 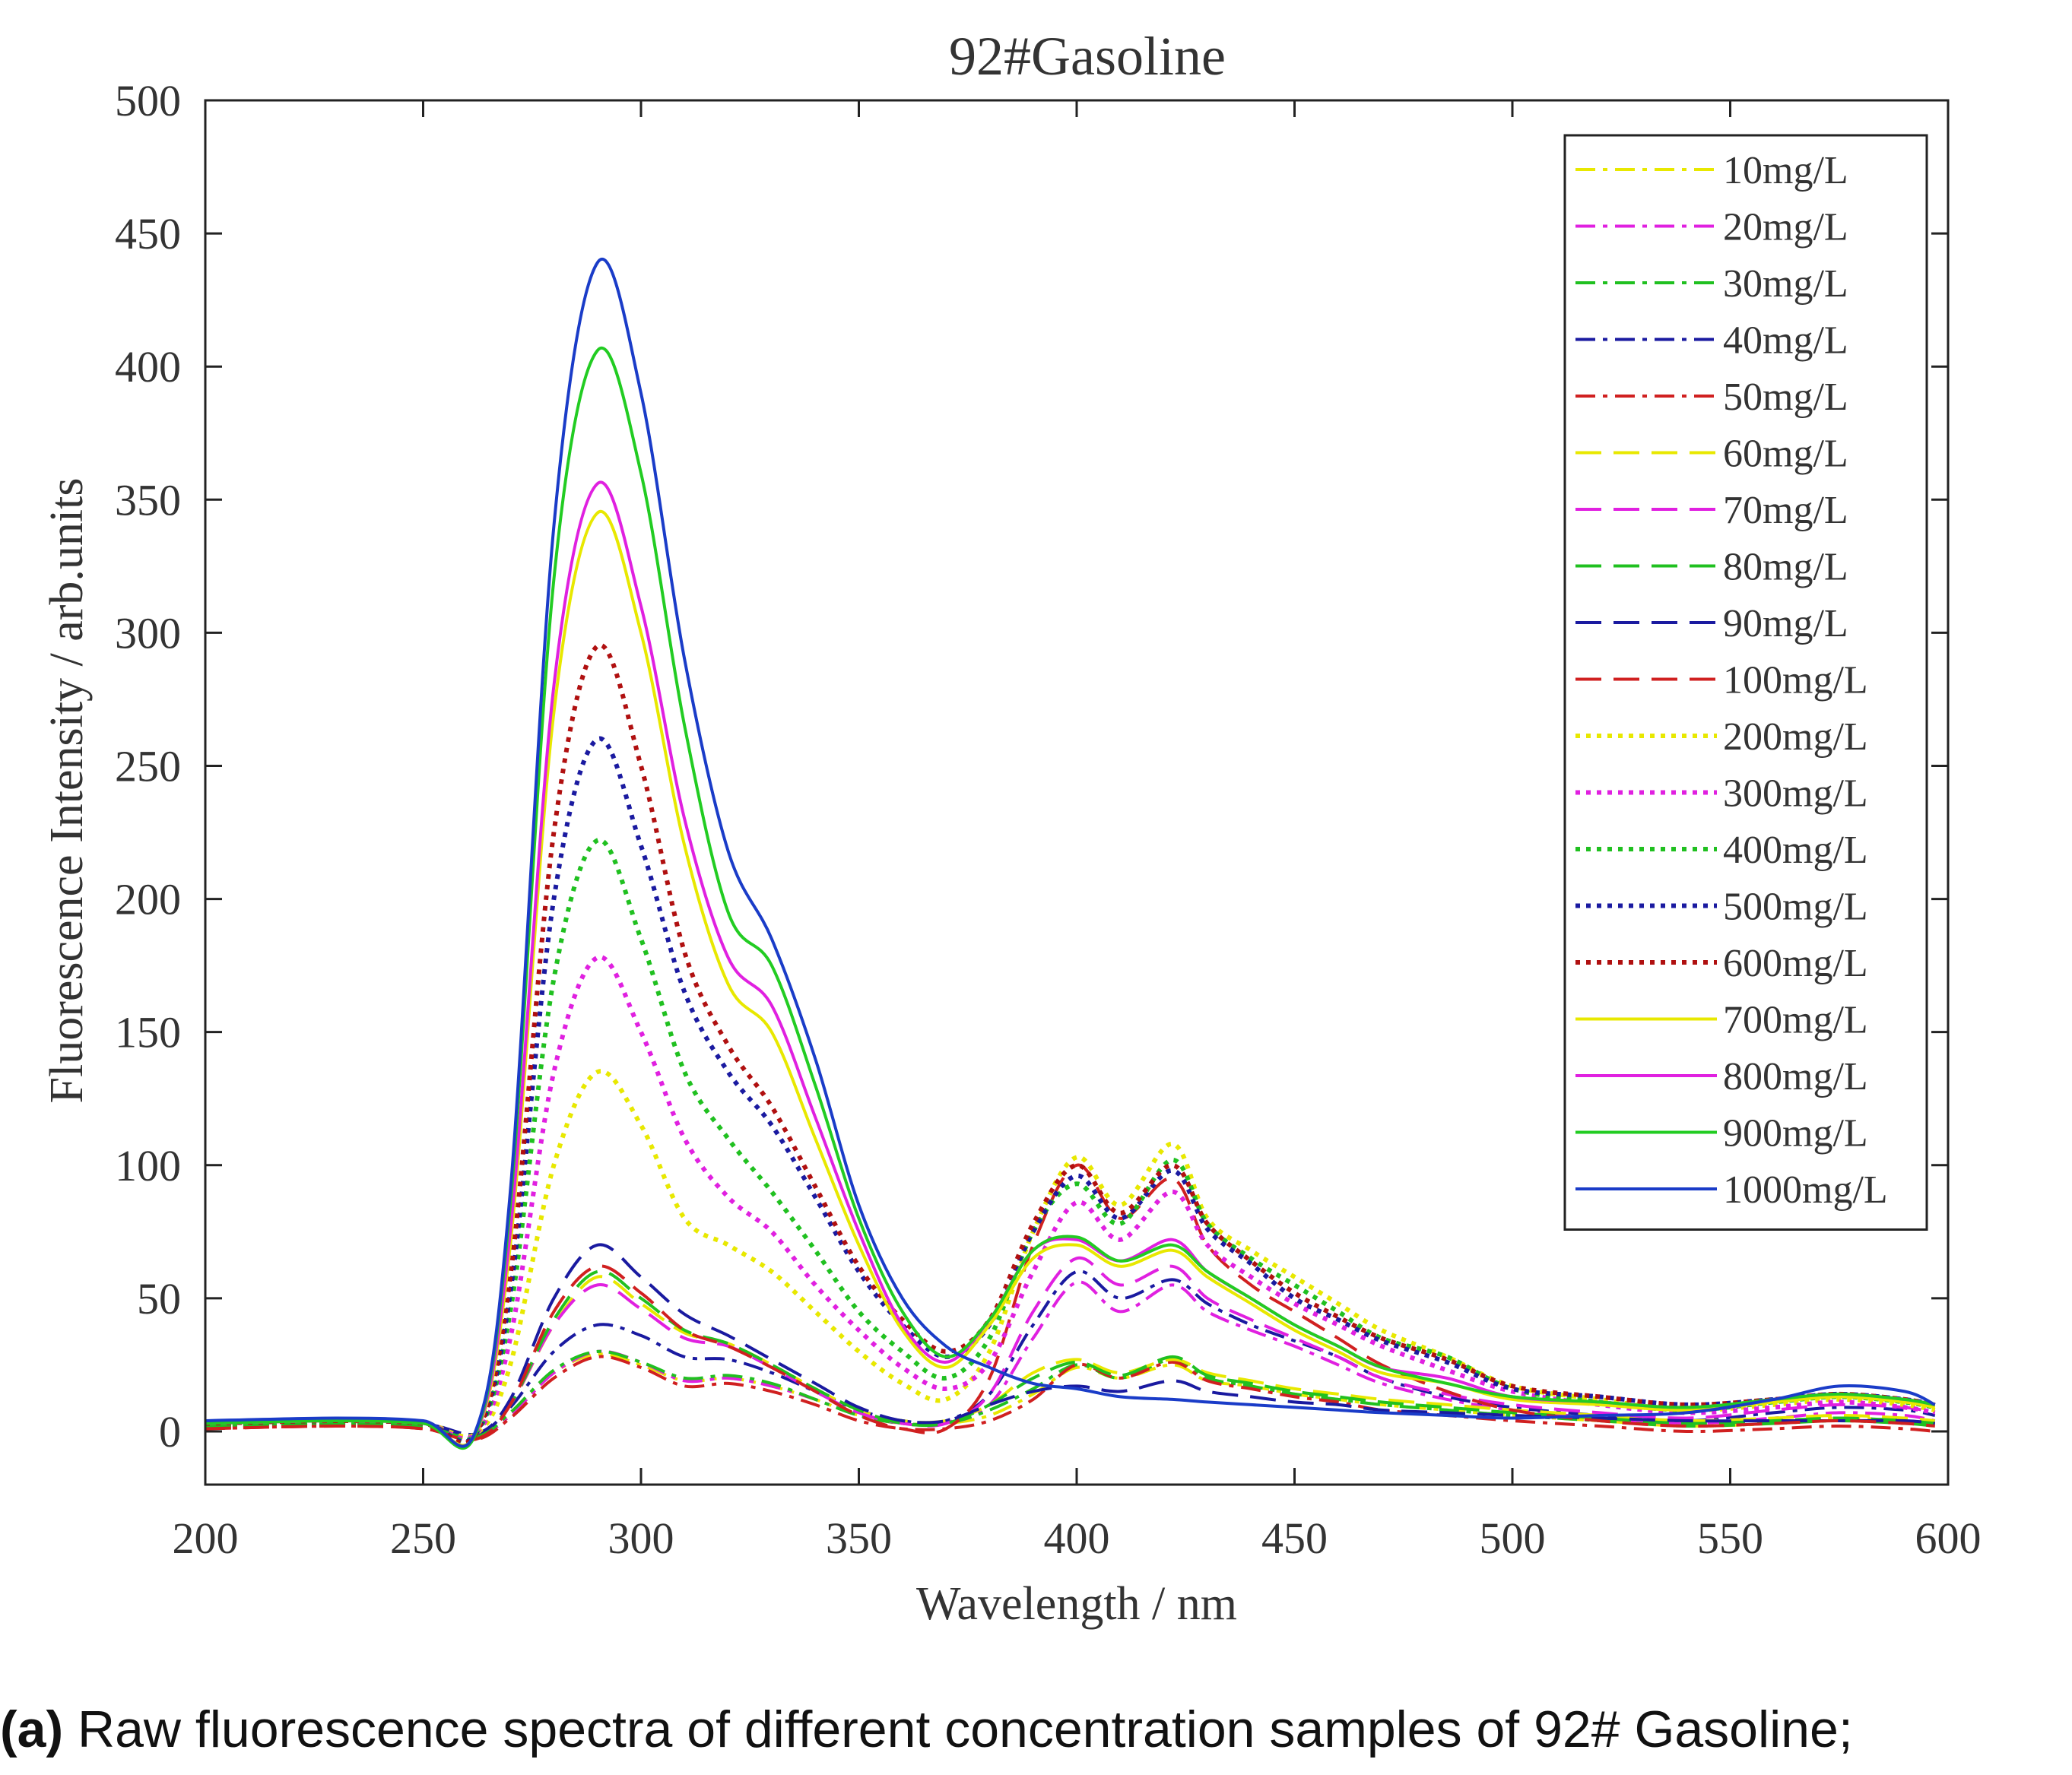 I want to click on x-tick-label: 450, so click(x=1294, y=1538).